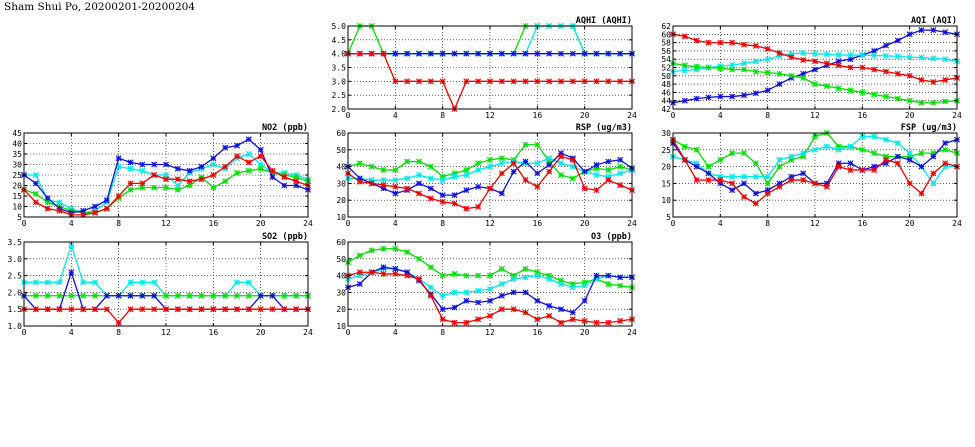 This screenshot has height=447, width=975. What do you see at coordinates (486, 175) in the screenshot?
I see `chart-rsp: 0 4 8 12 16 20 24 10 20 30 40 50 60 RSP (ug/m3)` at bounding box center [486, 175].